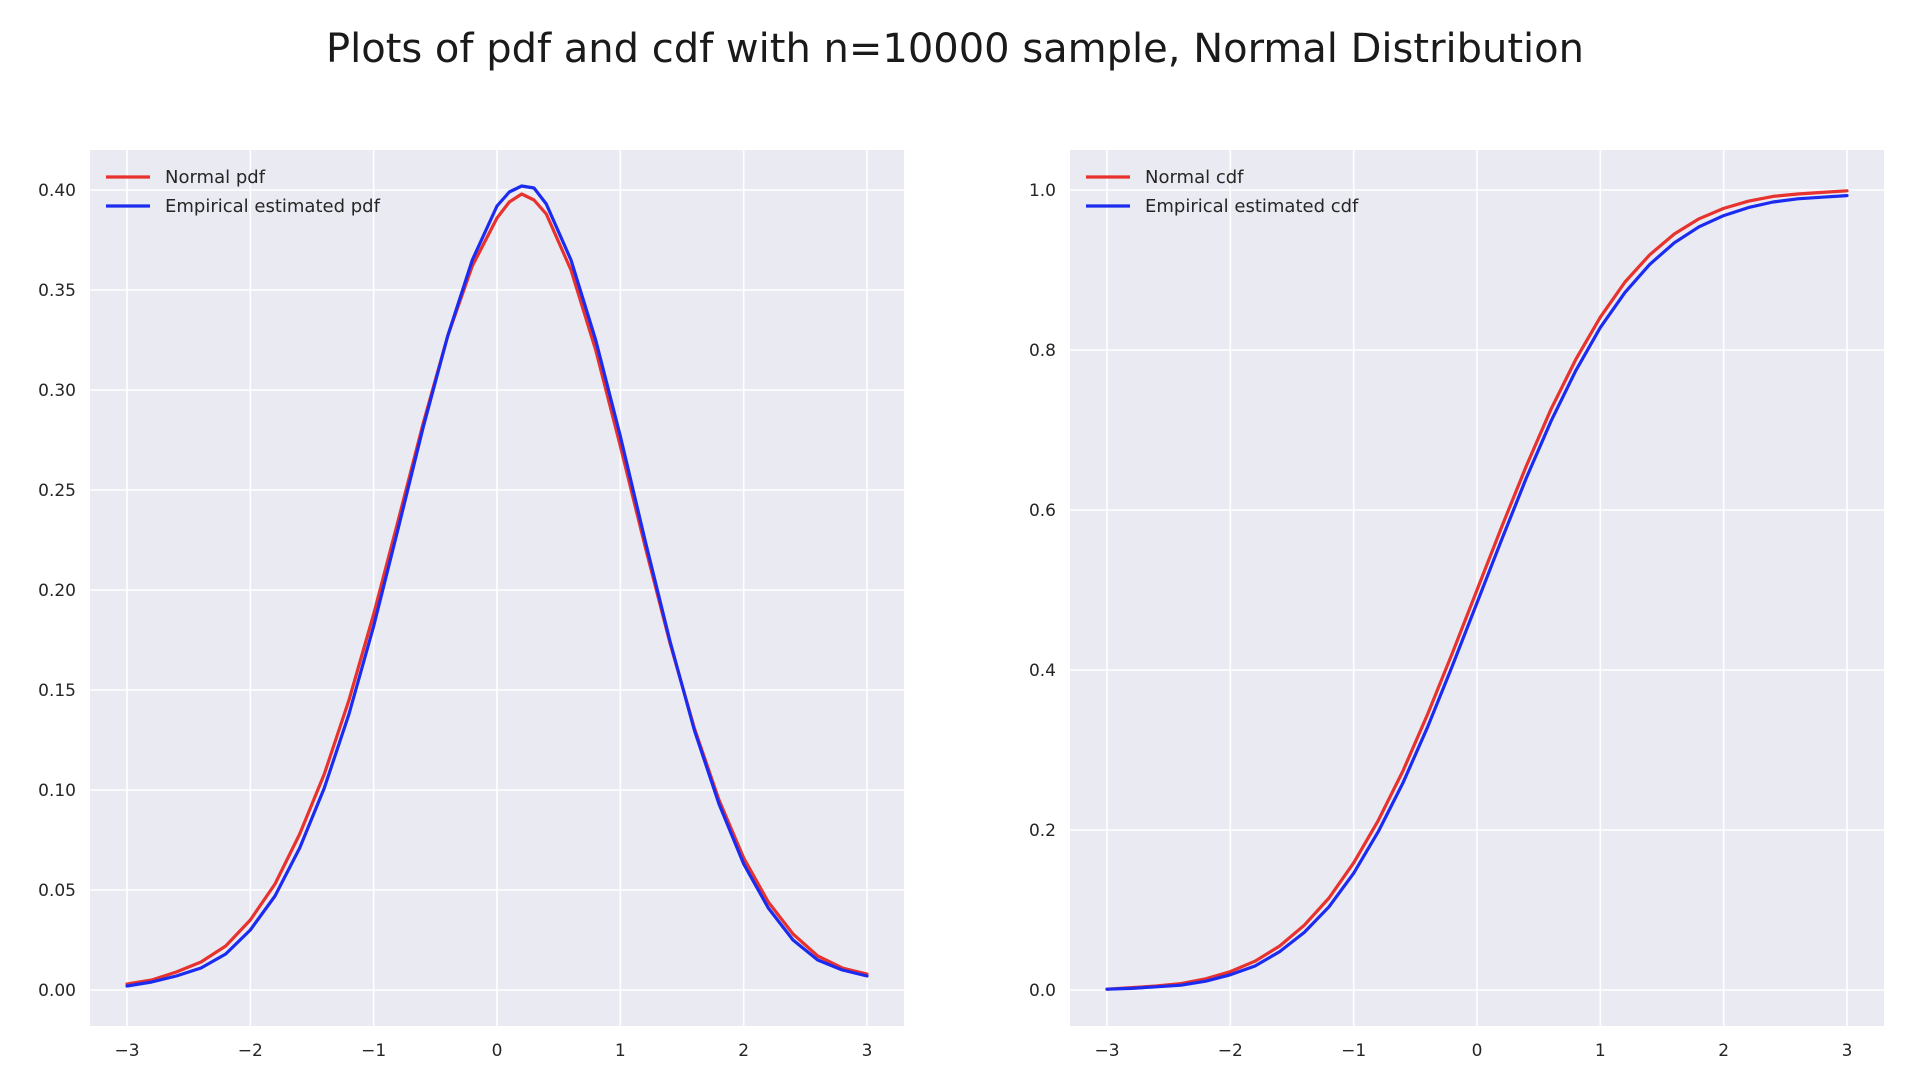  I want to click on legend-label-2: Empirical estimated cdf, so click(1252, 206).